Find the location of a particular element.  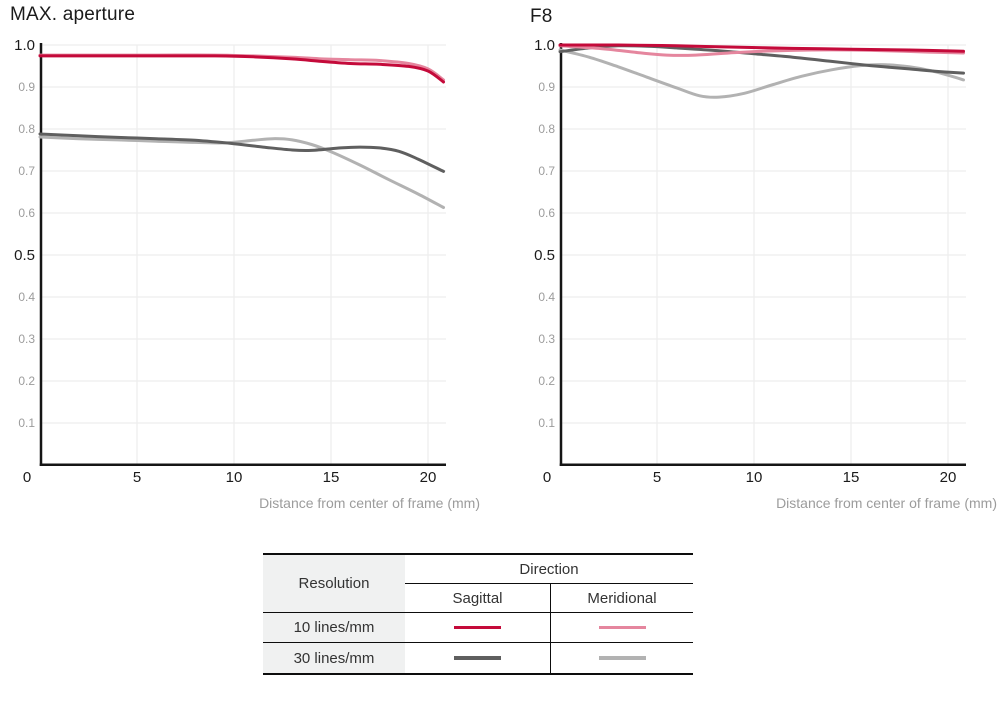

swatch-10-meridional is located at coordinates (622, 627).